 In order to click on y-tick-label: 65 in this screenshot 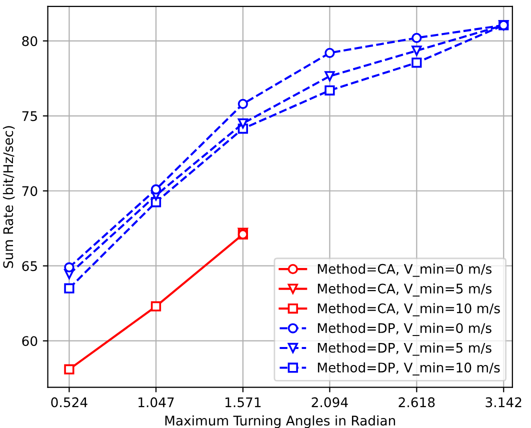, I will do `click(29, 266)`.